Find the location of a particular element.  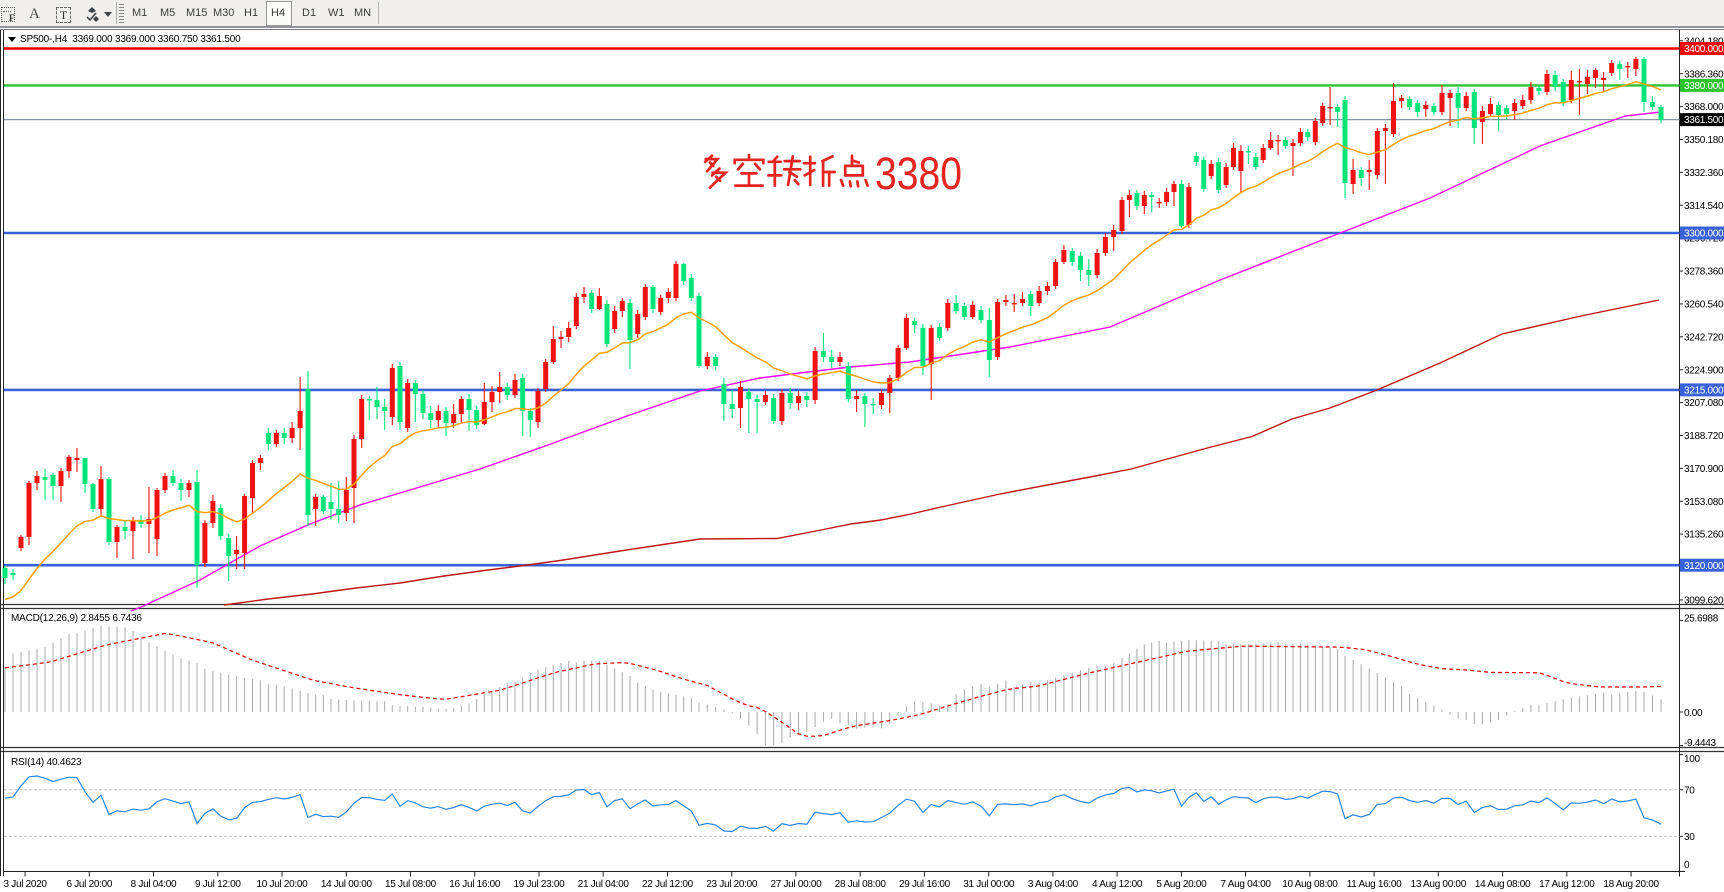

svg-text: 23 Jul 20:00 is located at coordinates (732, 884).